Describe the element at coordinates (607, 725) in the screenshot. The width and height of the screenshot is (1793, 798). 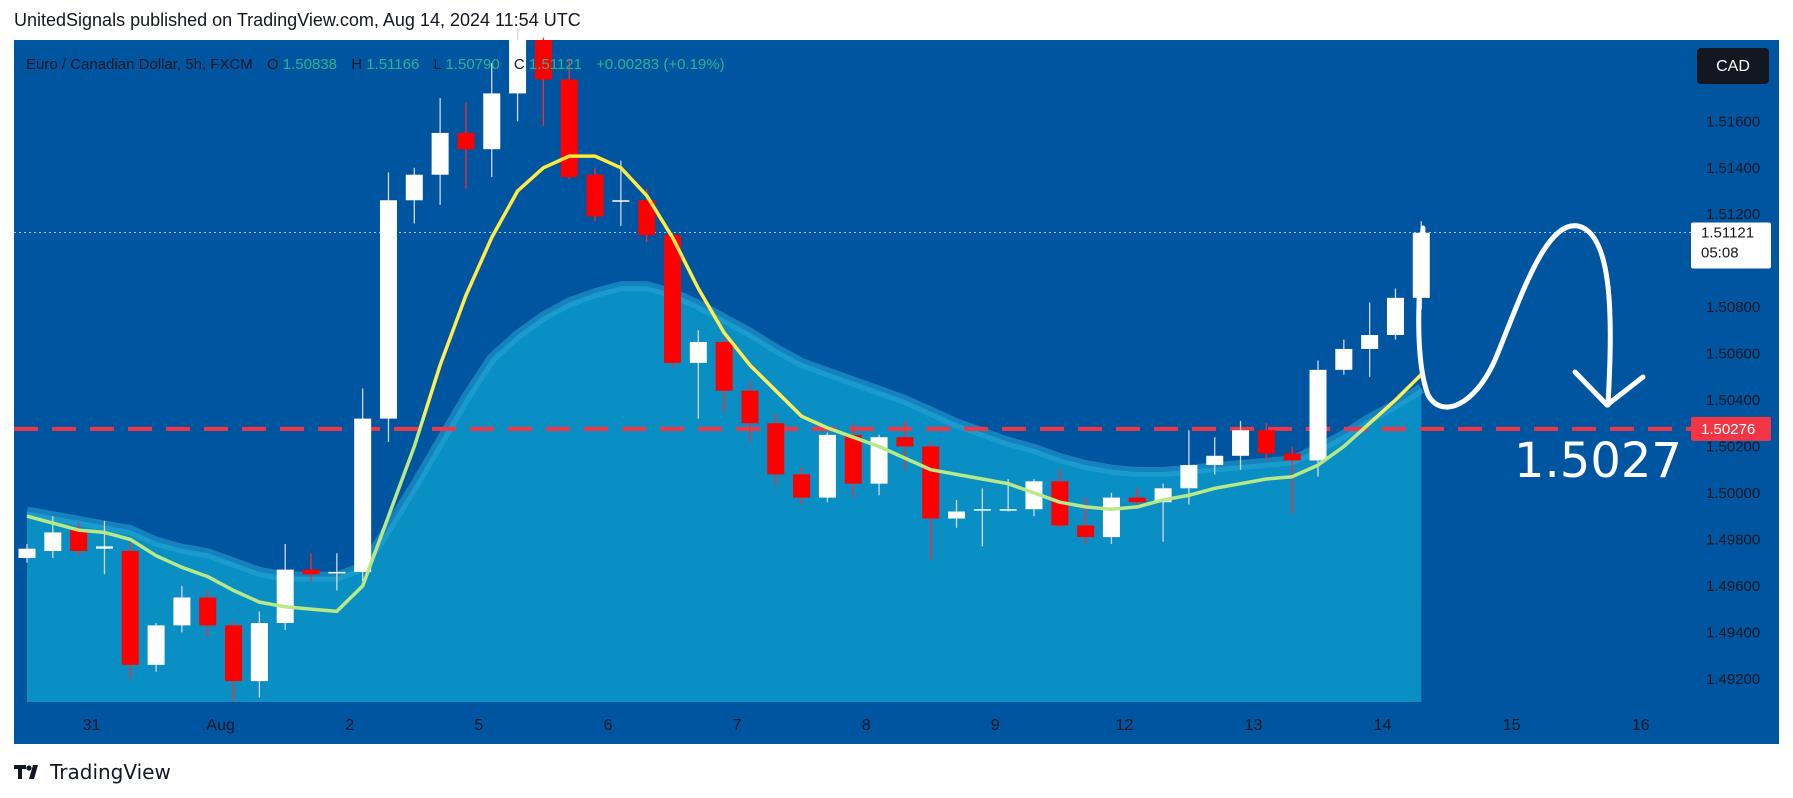
I see `time-tick-label: 6` at that location.